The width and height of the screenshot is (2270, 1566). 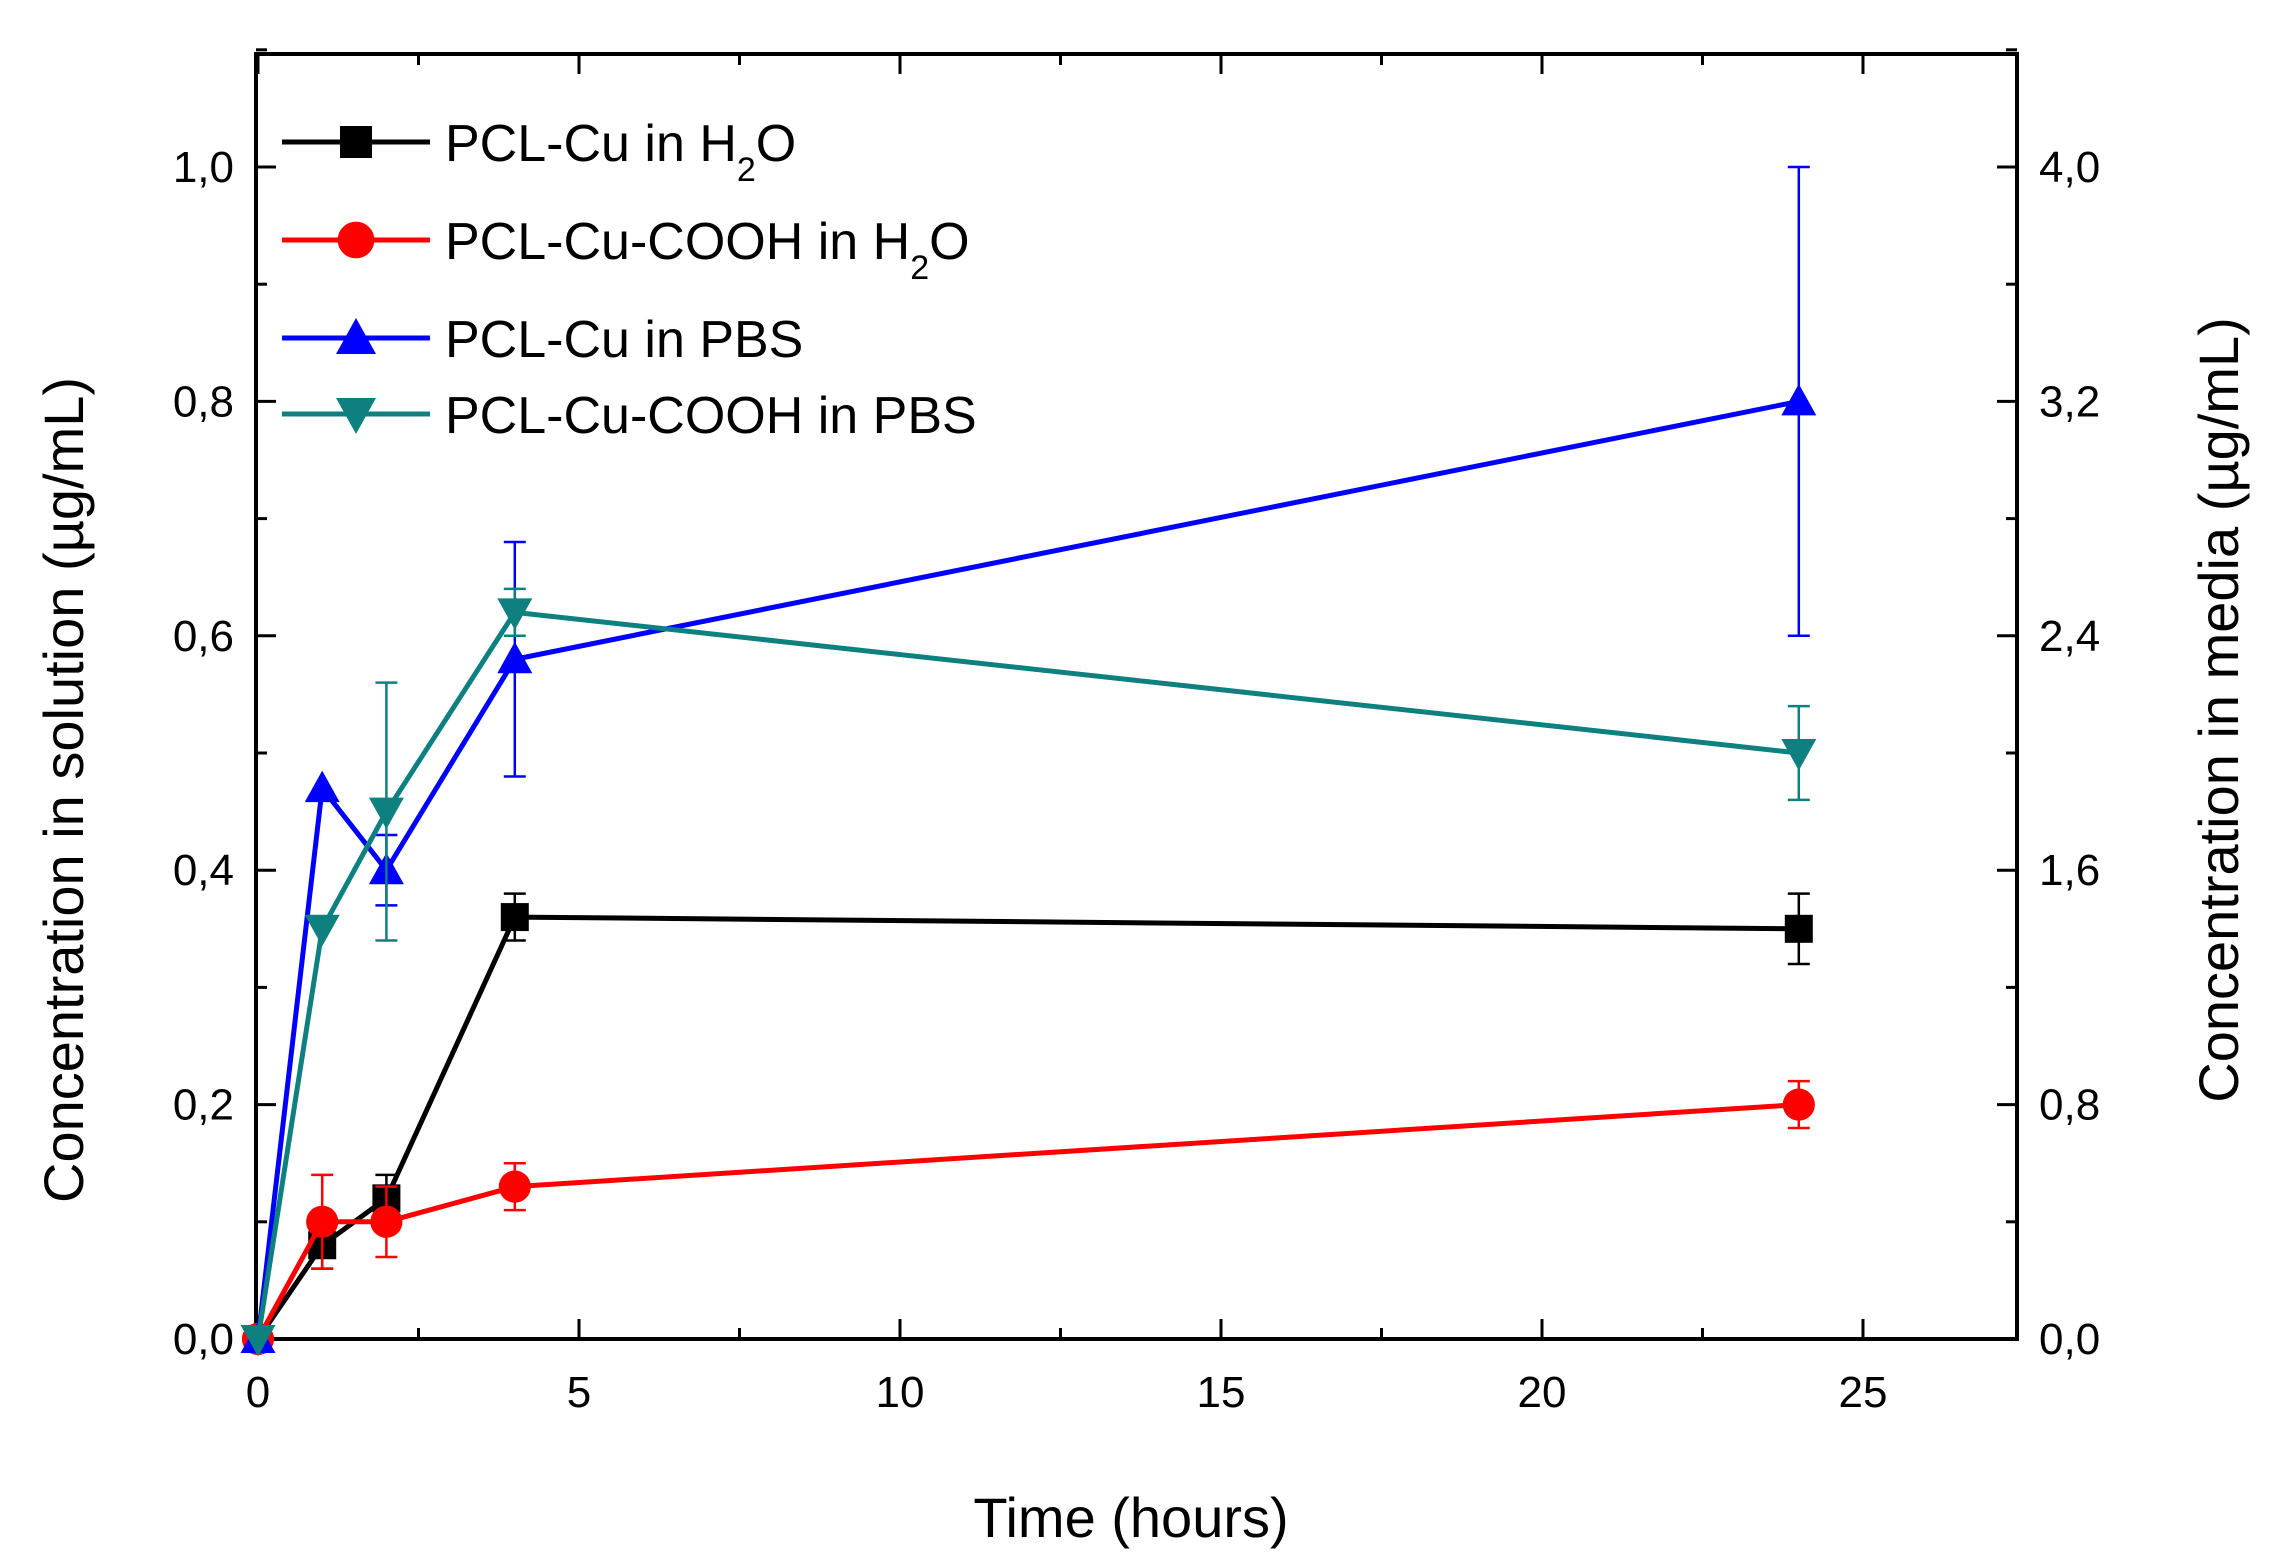 What do you see at coordinates (1863, 1392) in the screenshot?
I see `x-tick-label: 25` at bounding box center [1863, 1392].